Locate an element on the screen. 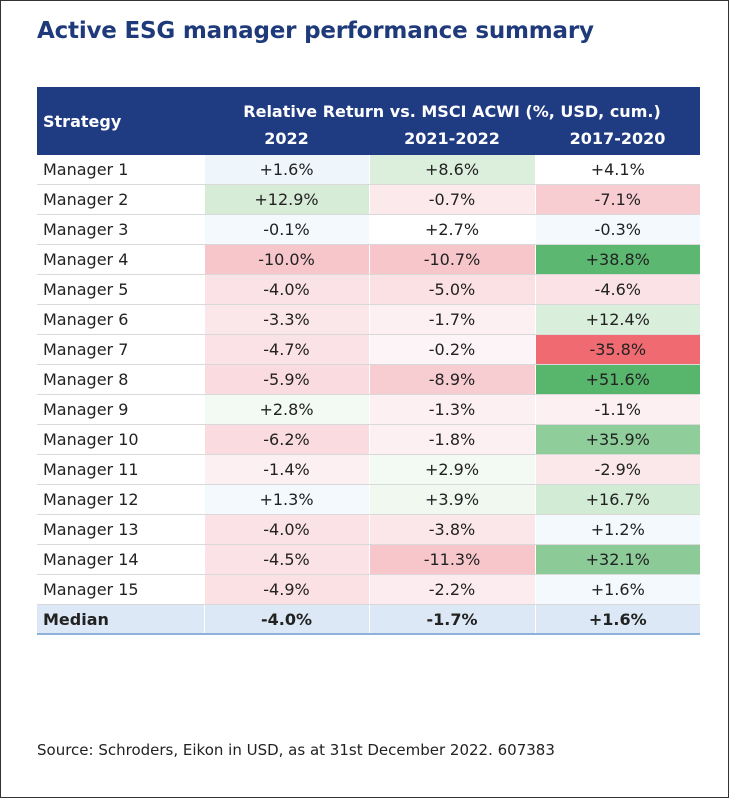 Image resolution: width=731 pixels, height=800 pixels. return-2021-2022: -8.9% is located at coordinates (451, 379).